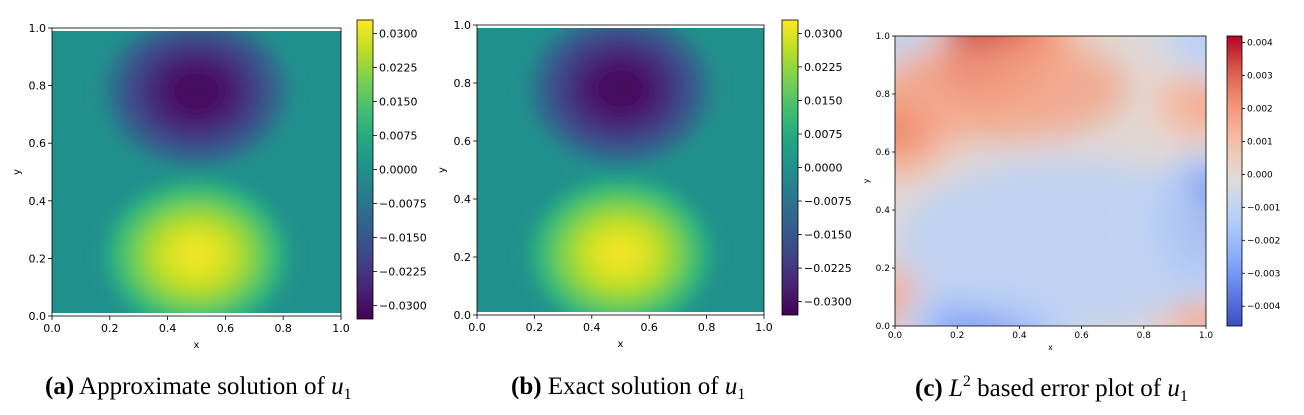 The image size is (1304, 415). What do you see at coordinates (741, 394) in the screenshot?
I see `caption-b-sub: 1` at bounding box center [741, 394].